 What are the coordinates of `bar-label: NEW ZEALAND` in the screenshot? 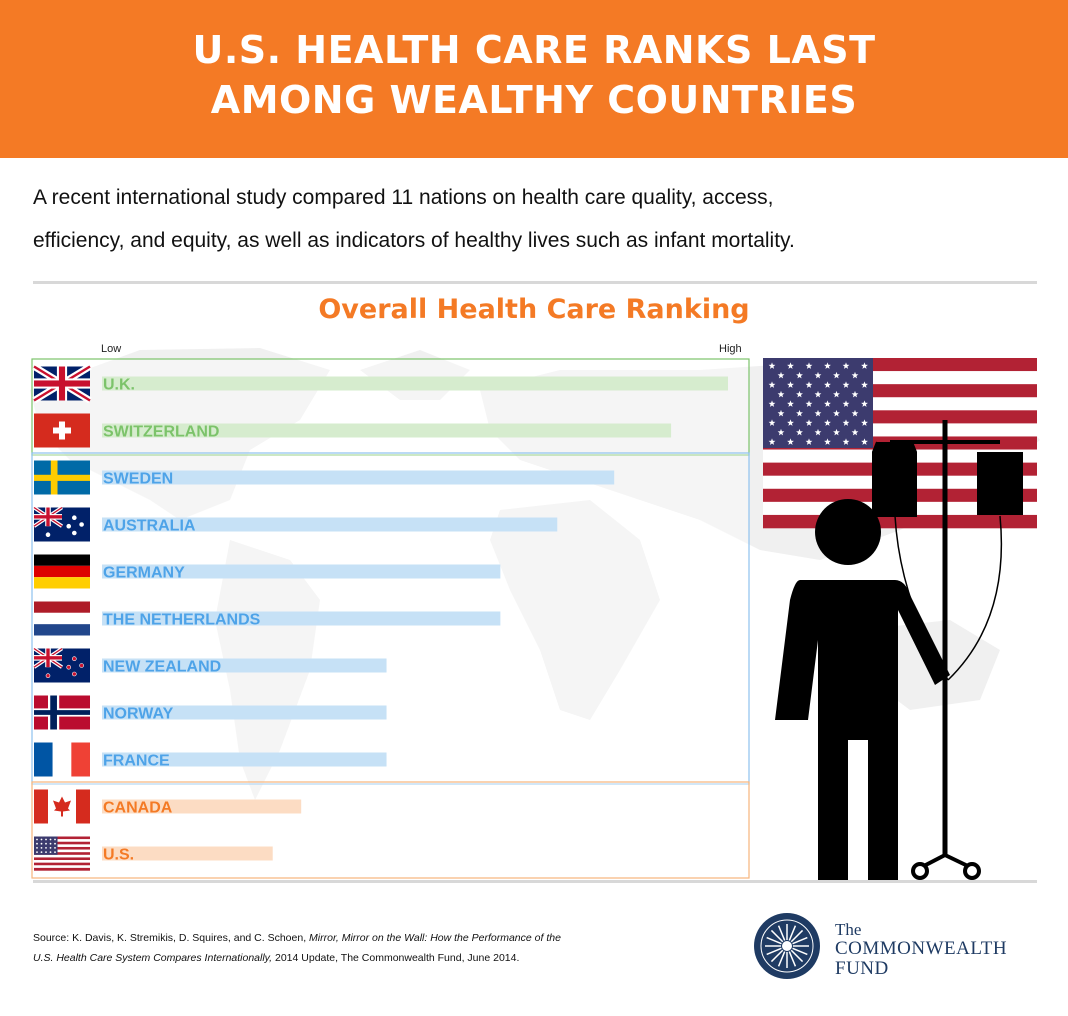 It's located at (162, 667).